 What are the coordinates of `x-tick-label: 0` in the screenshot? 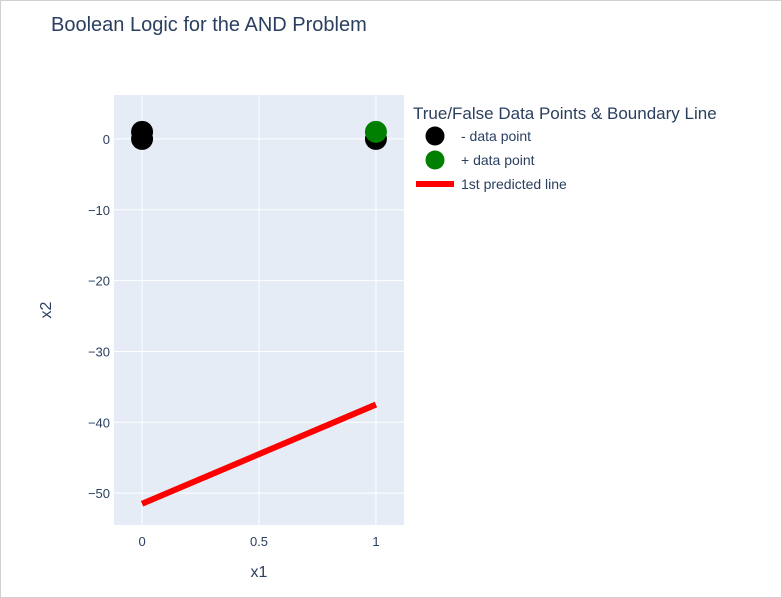 It's located at (141, 541).